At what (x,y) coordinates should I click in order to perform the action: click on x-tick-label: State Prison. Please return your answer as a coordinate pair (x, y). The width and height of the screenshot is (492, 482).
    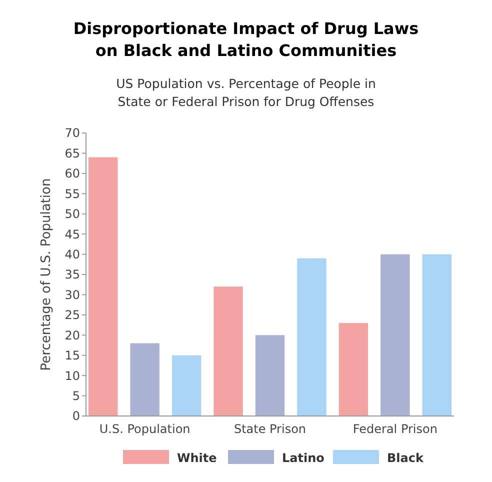
    Looking at the image, I should click on (270, 429).